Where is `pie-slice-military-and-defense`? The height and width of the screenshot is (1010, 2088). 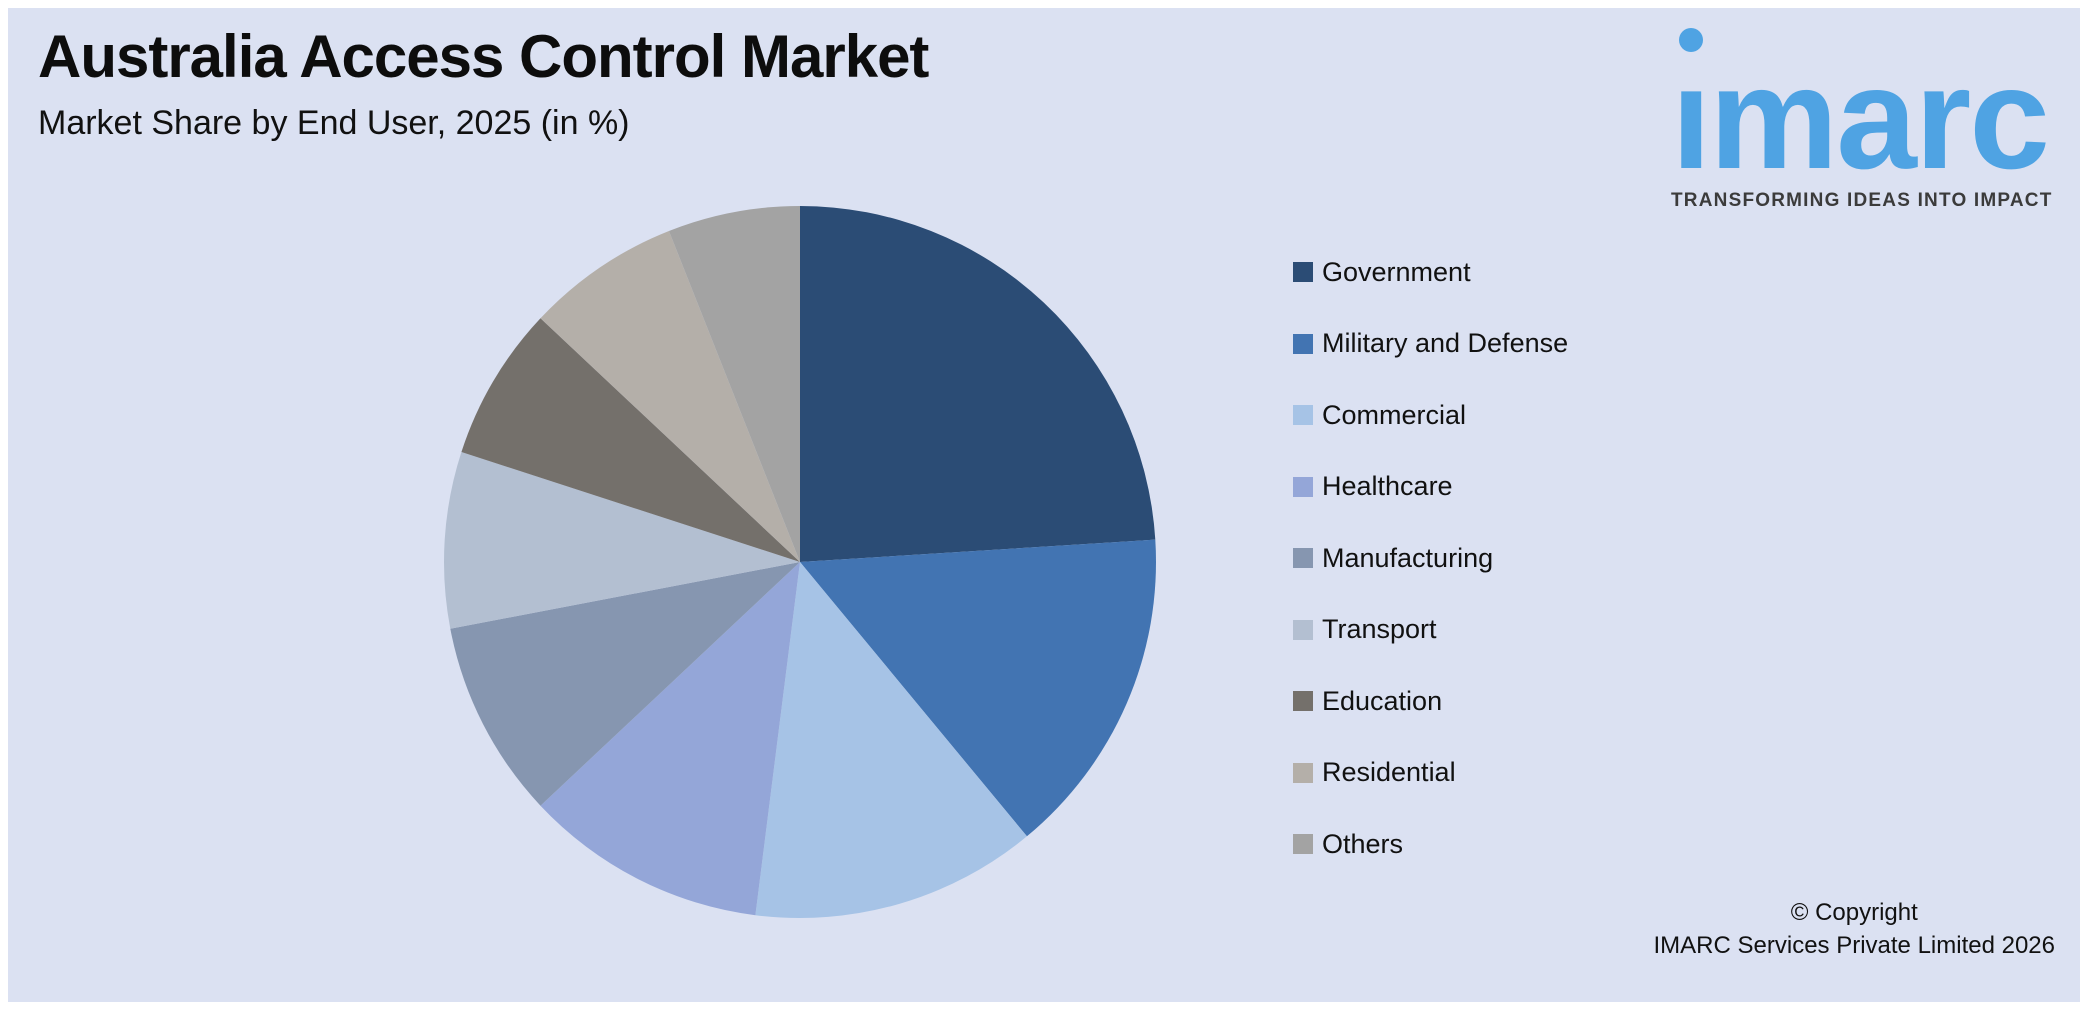
pie-slice-military-and-defense is located at coordinates (978, 688).